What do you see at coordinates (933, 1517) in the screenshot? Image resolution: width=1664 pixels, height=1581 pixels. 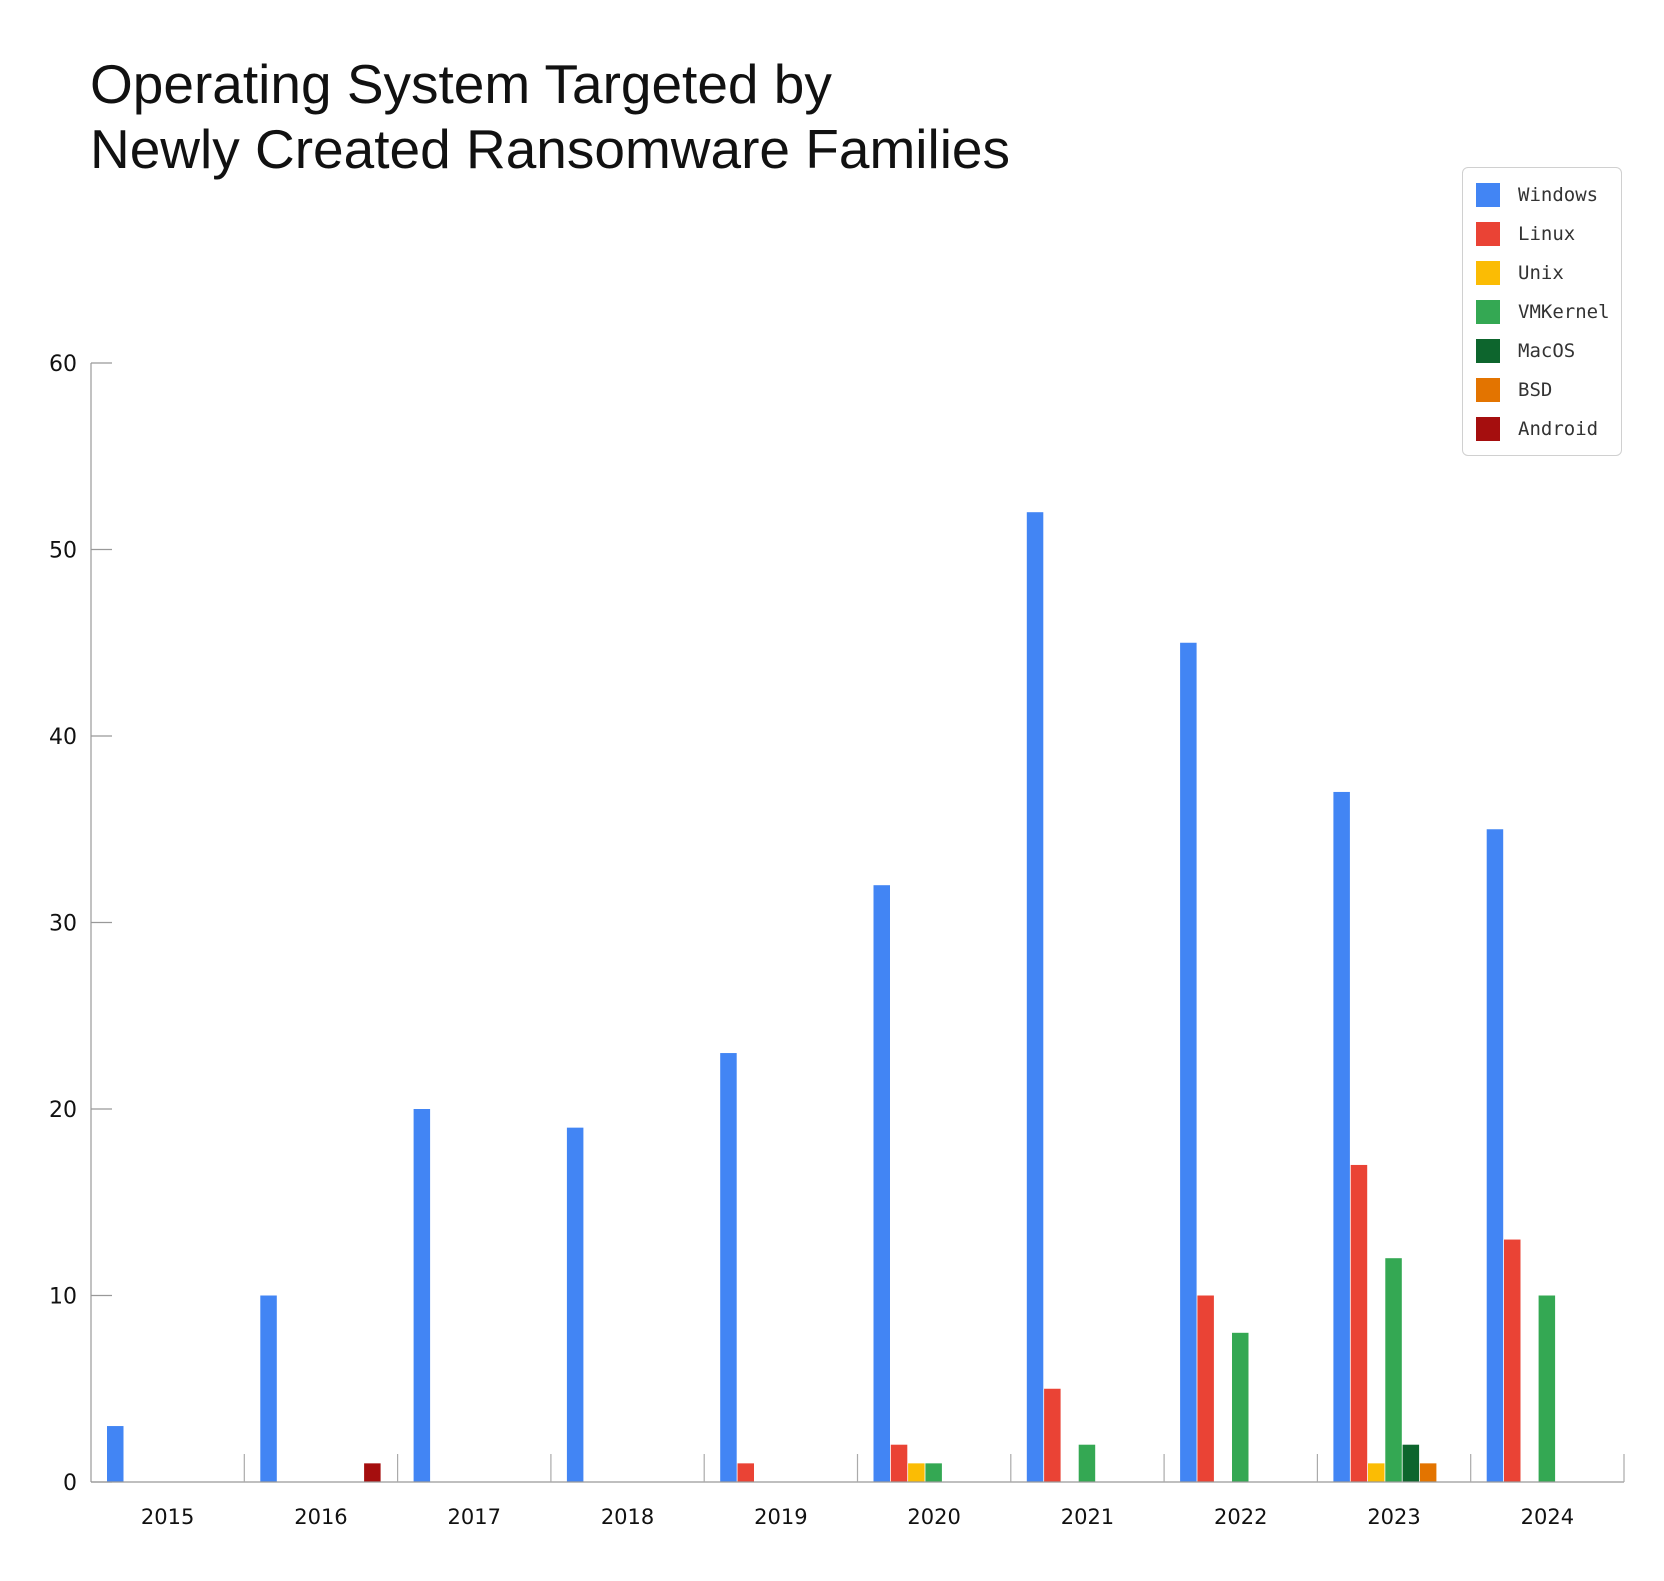 I see `x-tick-label: 2020` at bounding box center [933, 1517].